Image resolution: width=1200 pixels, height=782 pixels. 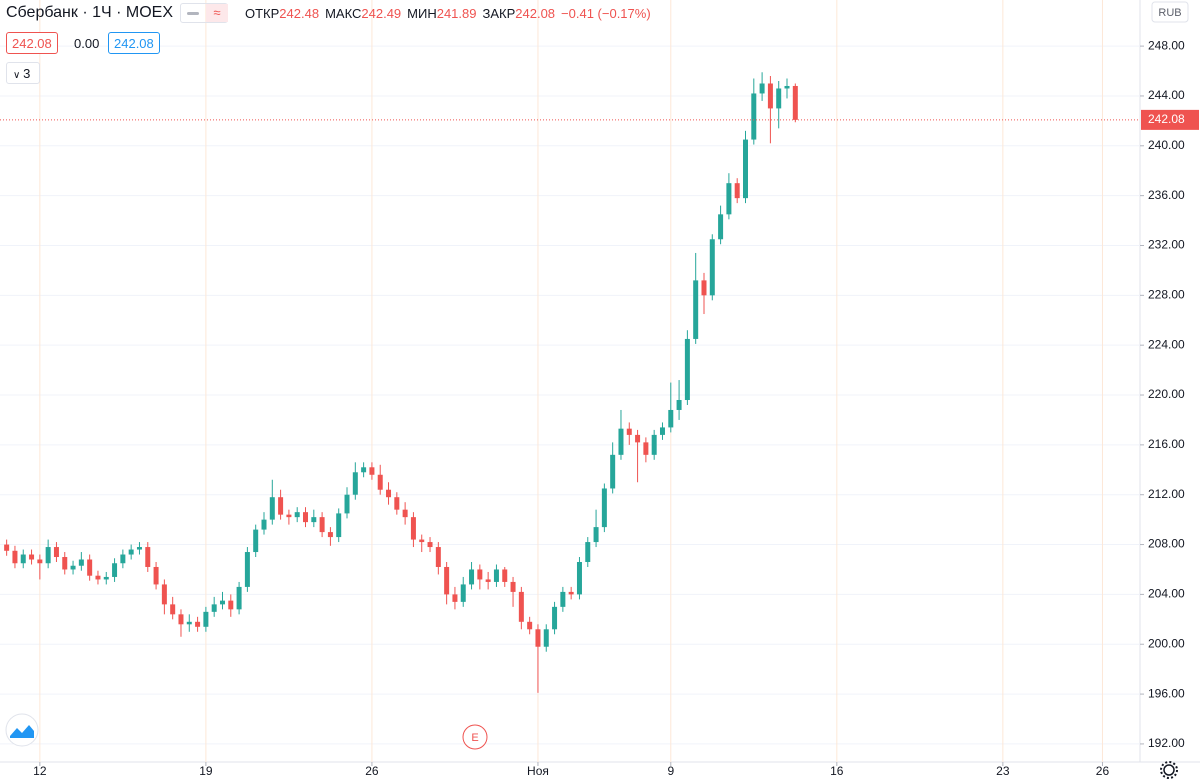 What do you see at coordinates (1170, 119) in the screenshot?
I see `last-price-box` at bounding box center [1170, 119].